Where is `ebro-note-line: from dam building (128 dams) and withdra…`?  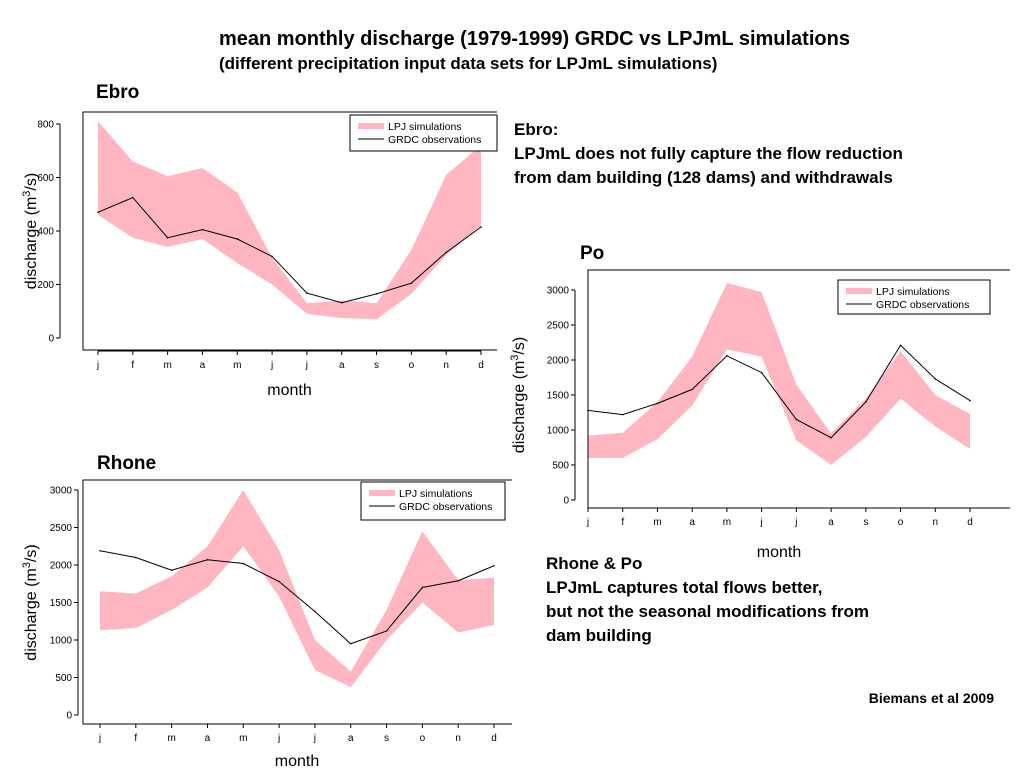 ebro-note-line: from dam building (128 dams) and withdra… is located at coordinates (703, 177).